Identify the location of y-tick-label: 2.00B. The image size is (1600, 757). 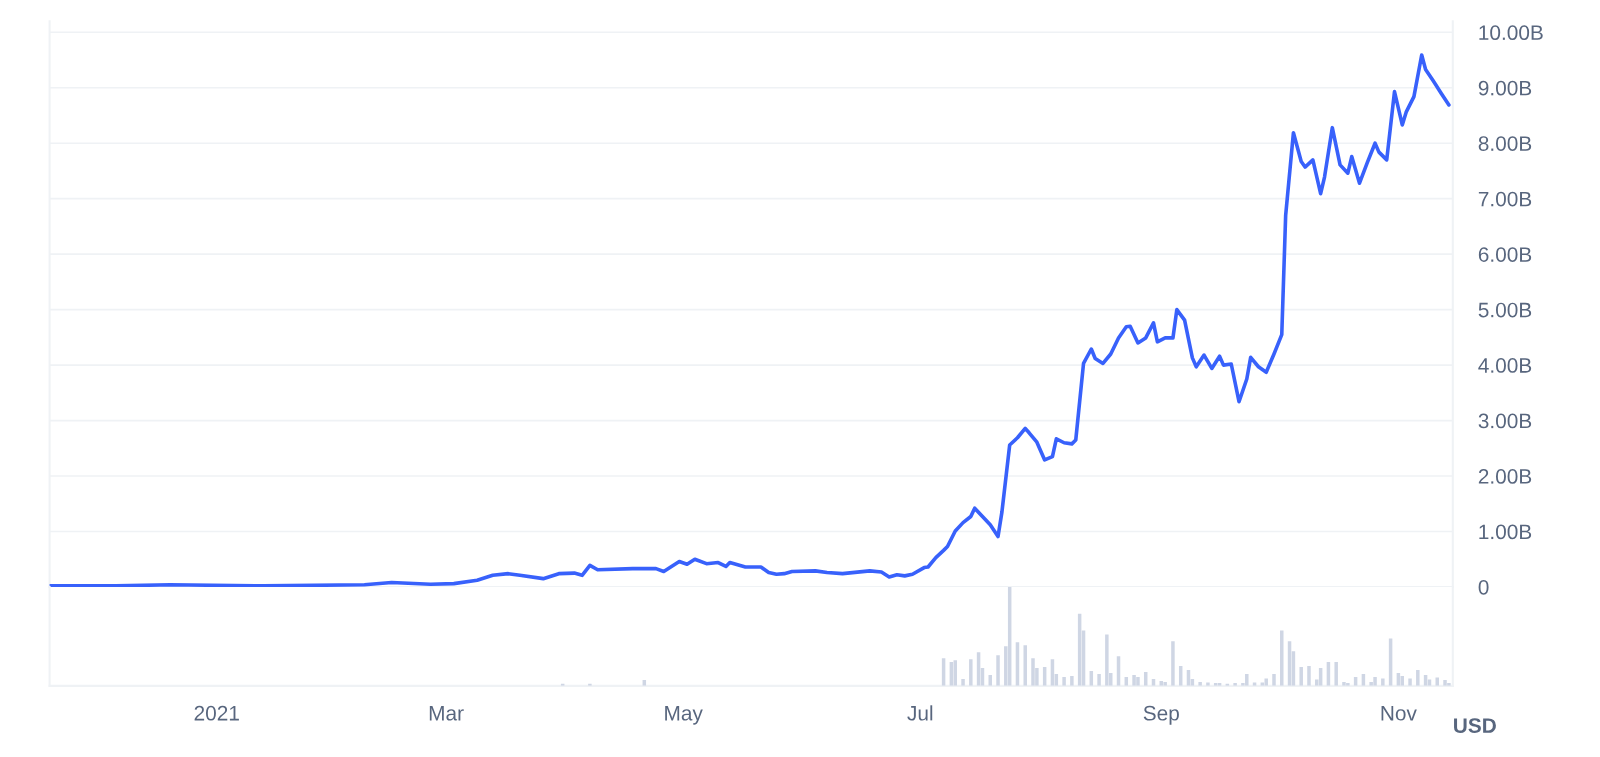
(1505, 476).